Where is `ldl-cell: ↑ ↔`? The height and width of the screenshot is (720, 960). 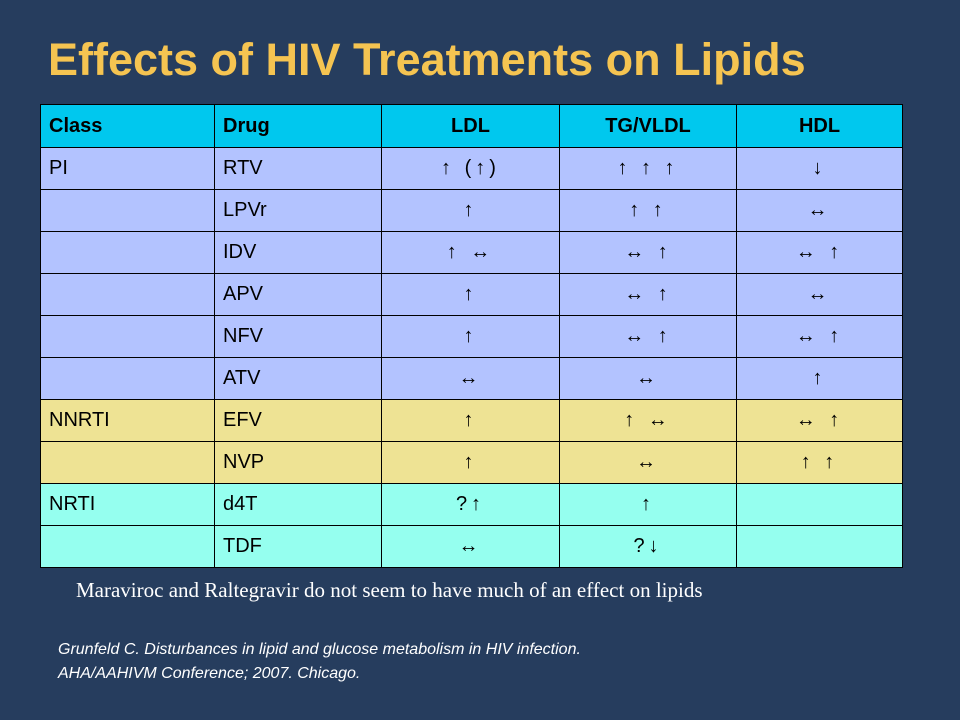 ldl-cell: ↑ ↔ is located at coordinates (470, 252).